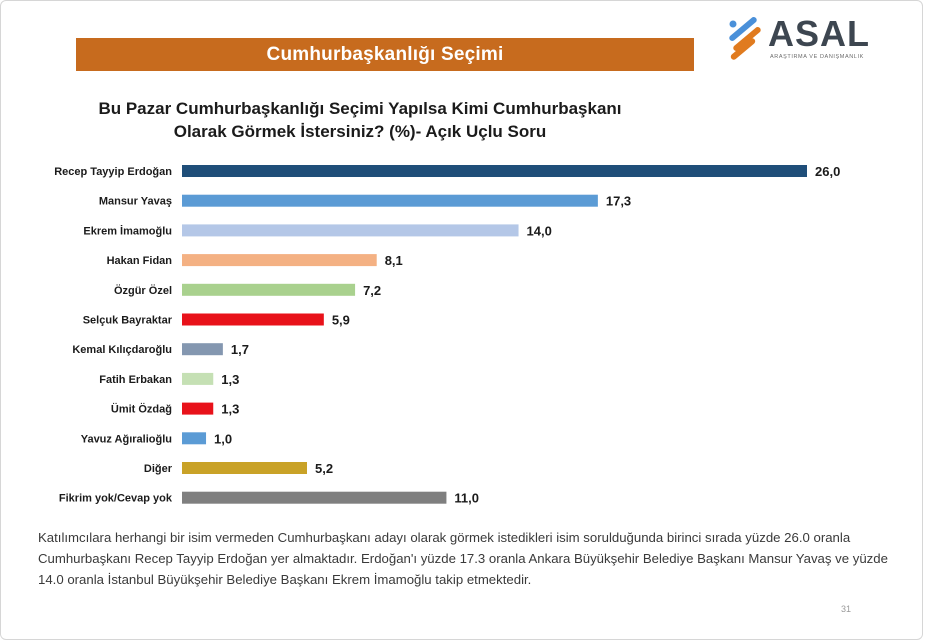 Image resolution: width=925 pixels, height=642 pixels. Describe the element at coordinates (817, 57) in the screenshot. I see `logo-subtitle: ARAŞTIRMA VE DANIŞMANLIK` at that location.